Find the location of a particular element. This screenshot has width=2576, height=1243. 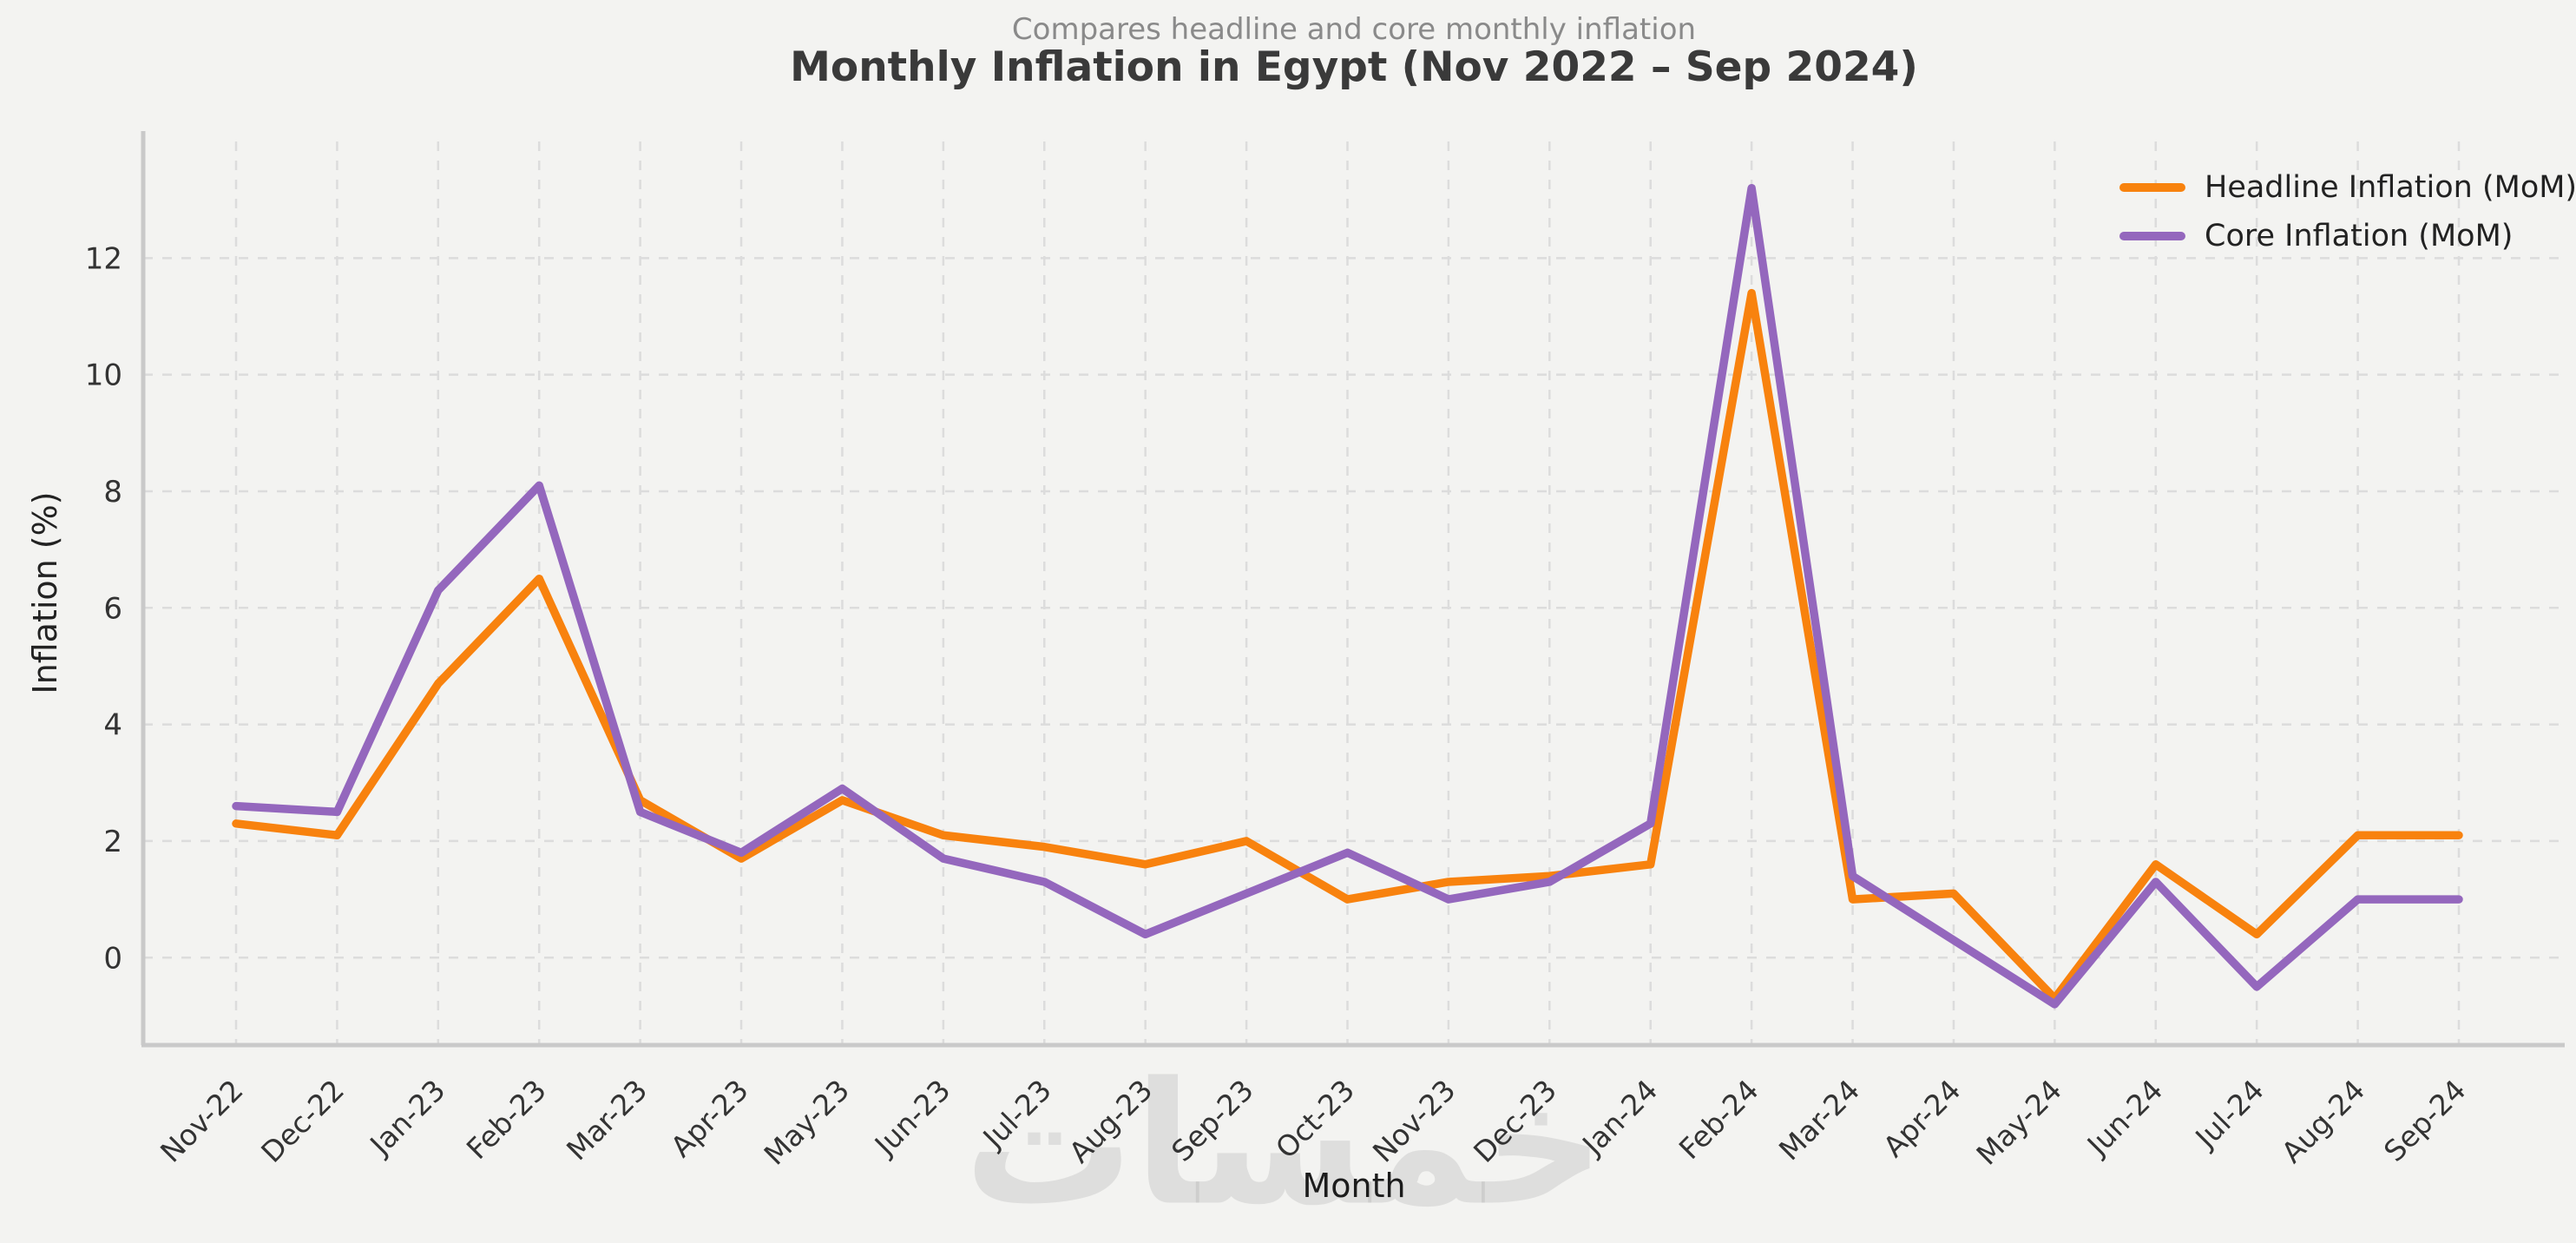

x-tick-label: Aug-23 is located at coordinates (1110, 1121).